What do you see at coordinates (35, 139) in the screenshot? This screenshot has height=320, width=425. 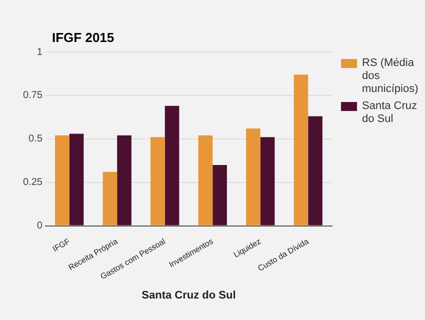 I see `y-tick-label: 0.5` at bounding box center [35, 139].